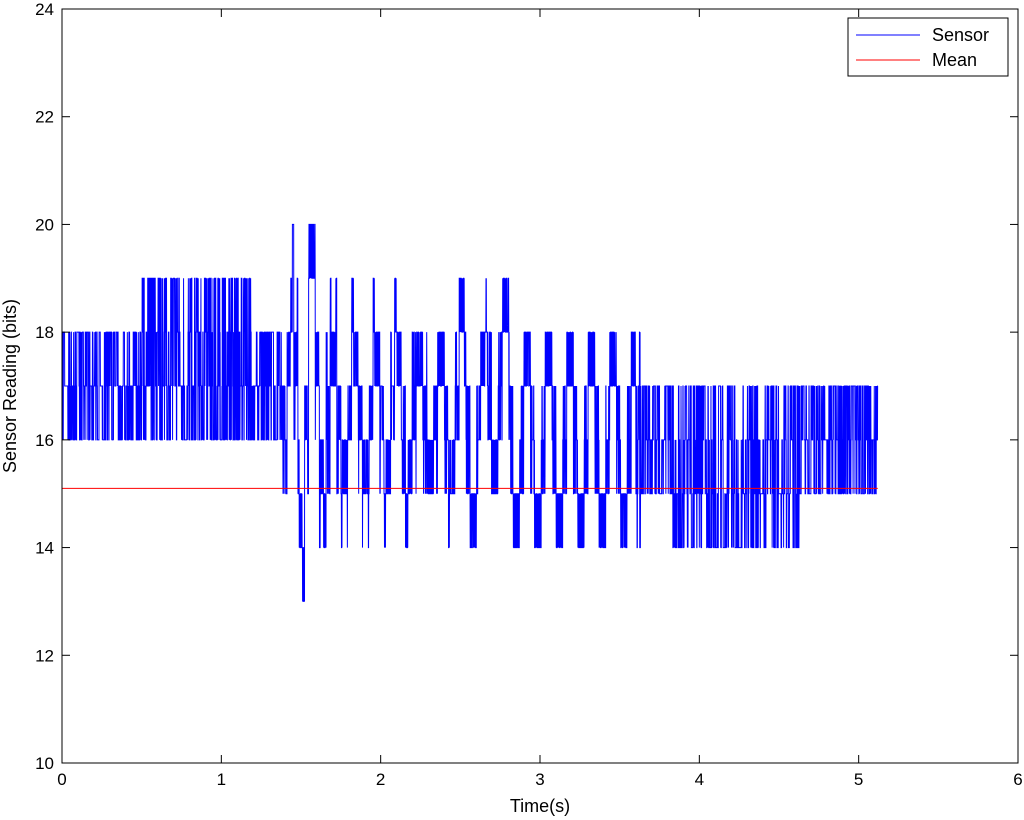  I want to click on x-tick-label: 6, so click(1017, 779).